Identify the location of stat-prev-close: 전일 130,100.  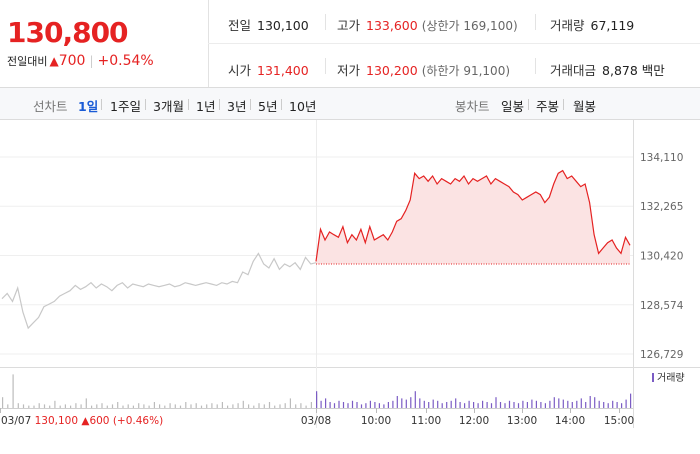
(268, 25).